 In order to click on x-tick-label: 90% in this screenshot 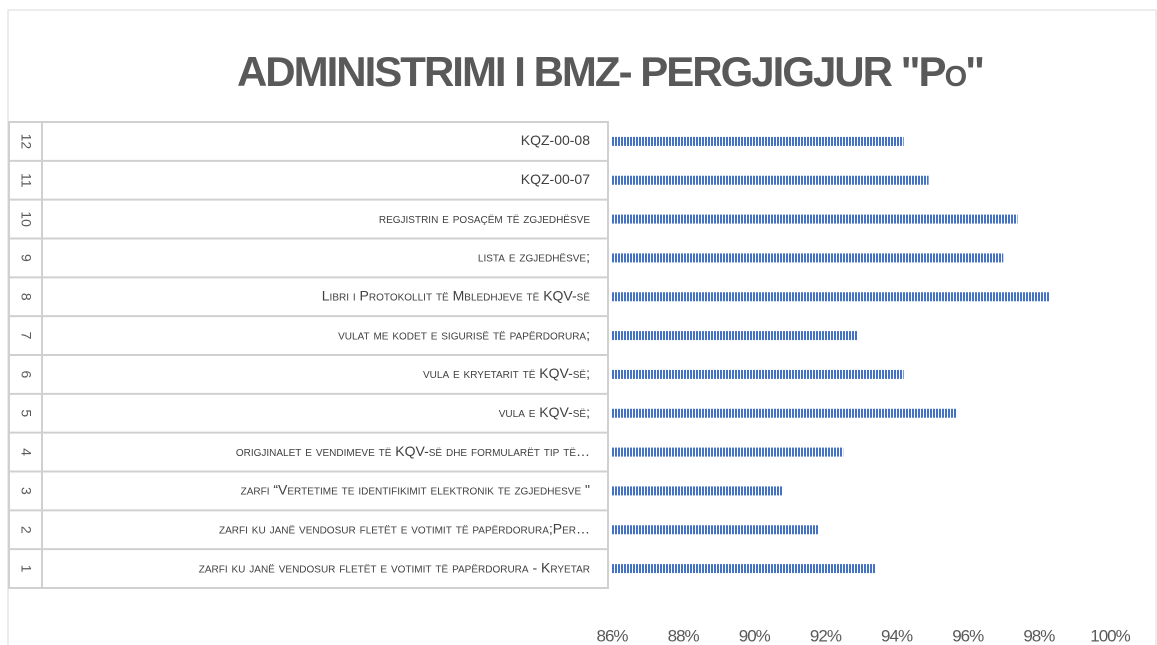, I will do `click(755, 635)`.